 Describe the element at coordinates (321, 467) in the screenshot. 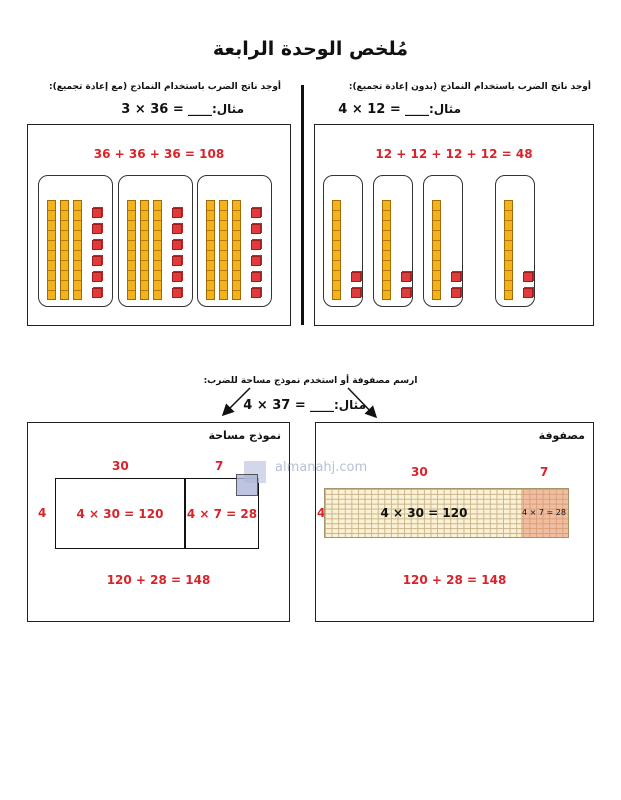

I see `watermark-text: almanahj.com` at that location.